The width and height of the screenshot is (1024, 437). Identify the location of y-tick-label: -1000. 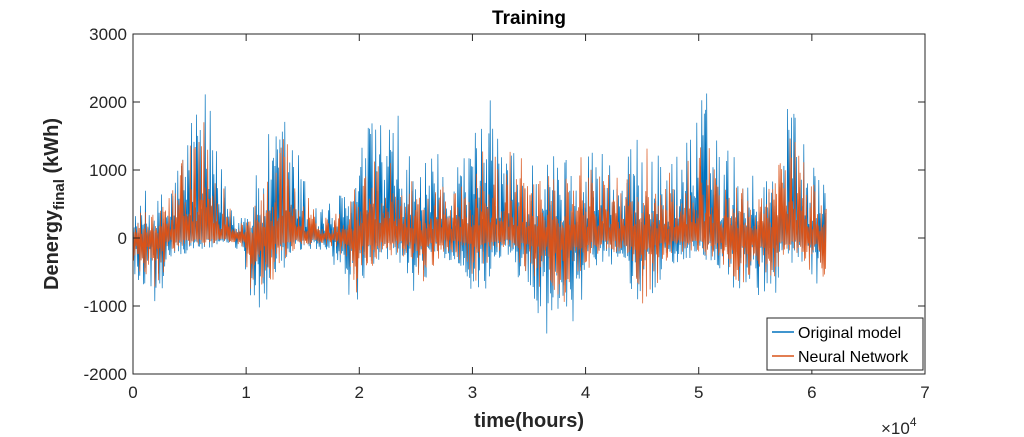
(105, 306).